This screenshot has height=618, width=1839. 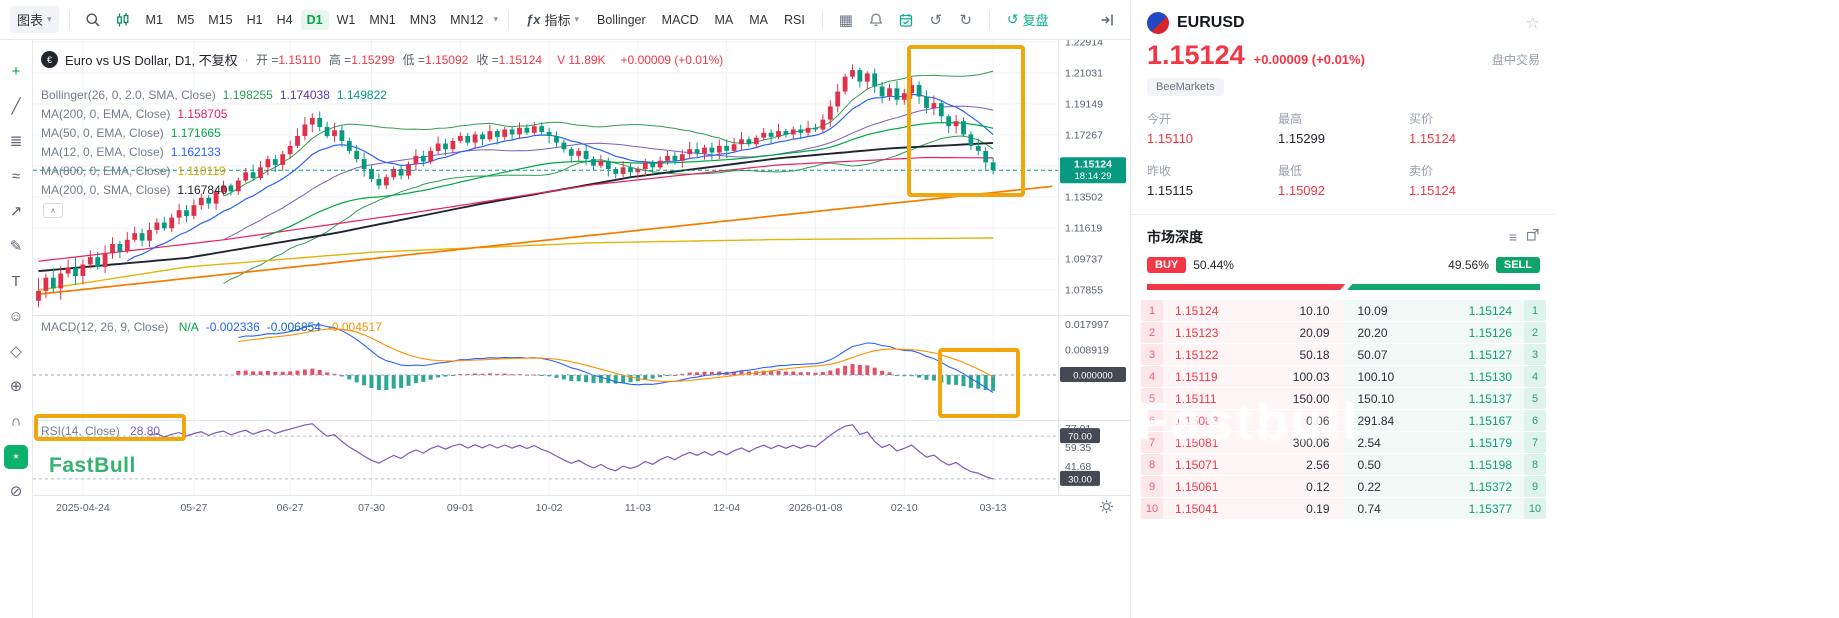 I want to click on measure-tool-icon: ◇, so click(x=16, y=351).